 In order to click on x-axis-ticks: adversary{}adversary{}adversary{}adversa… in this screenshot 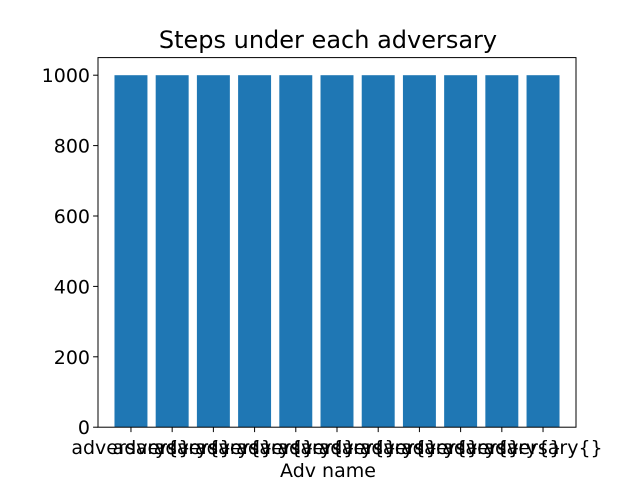, I will do `click(337, 443)`.